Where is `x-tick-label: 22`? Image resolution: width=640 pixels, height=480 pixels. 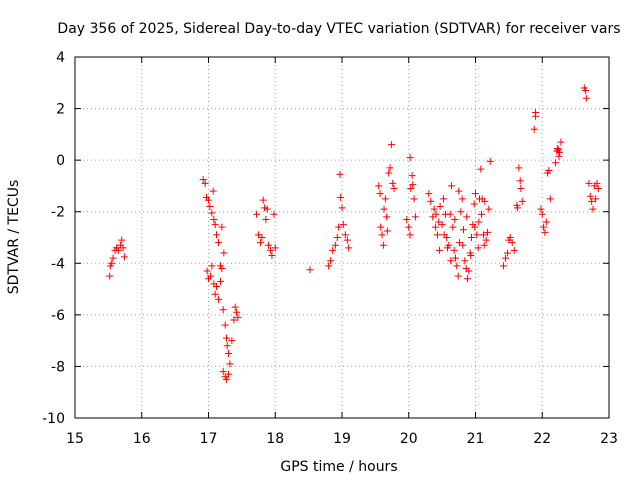
x-tick-label: 22 is located at coordinates (542, 439).